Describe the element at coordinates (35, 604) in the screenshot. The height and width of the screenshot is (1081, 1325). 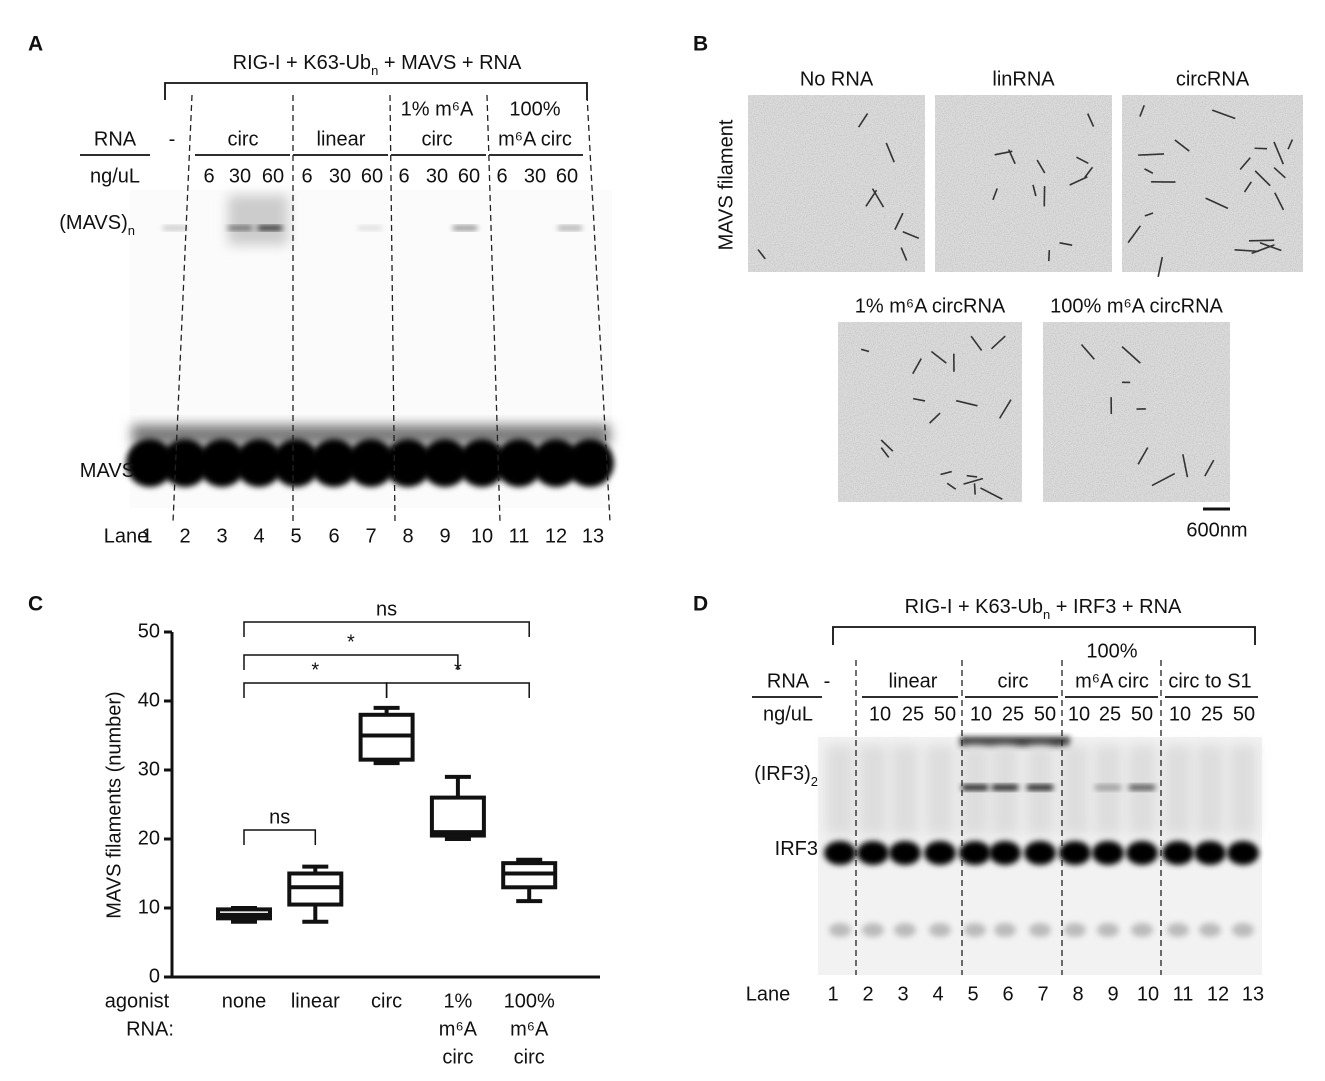
I see `panel-letter: C` at that location.